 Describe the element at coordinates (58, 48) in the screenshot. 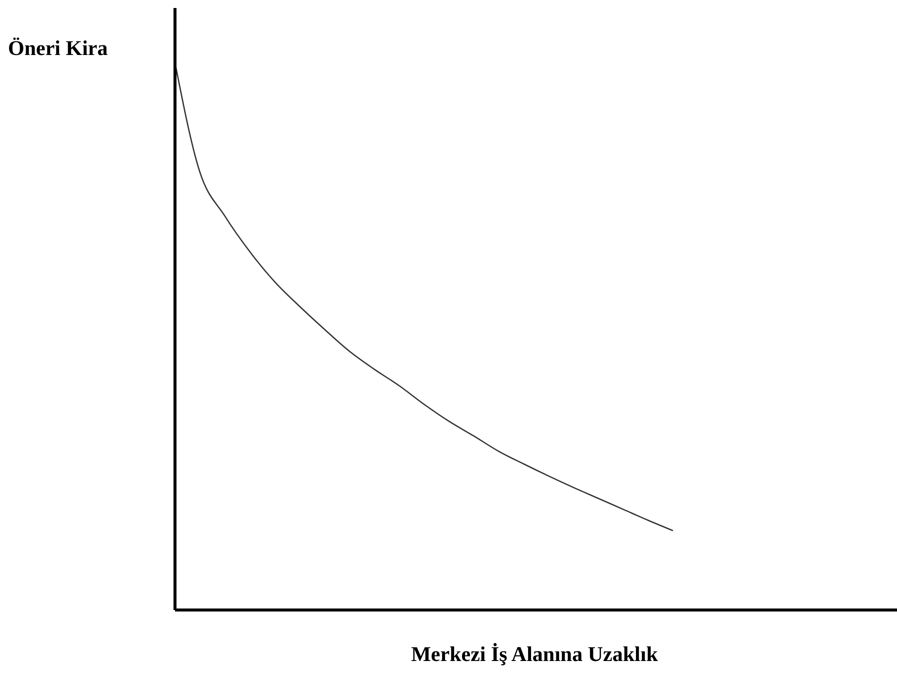

I see `y-axis-title: Öneri Kira` at that location.